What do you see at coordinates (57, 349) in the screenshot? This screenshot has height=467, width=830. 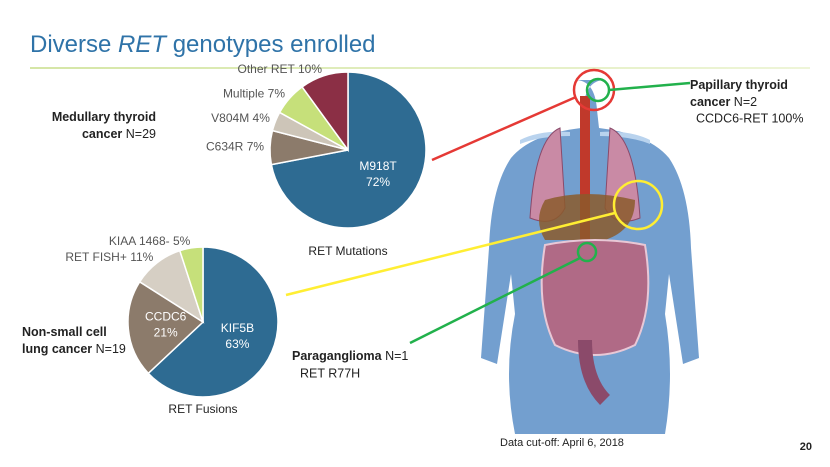 I see `annotation-bold: lung cancer` at bounding box center [57, 349].